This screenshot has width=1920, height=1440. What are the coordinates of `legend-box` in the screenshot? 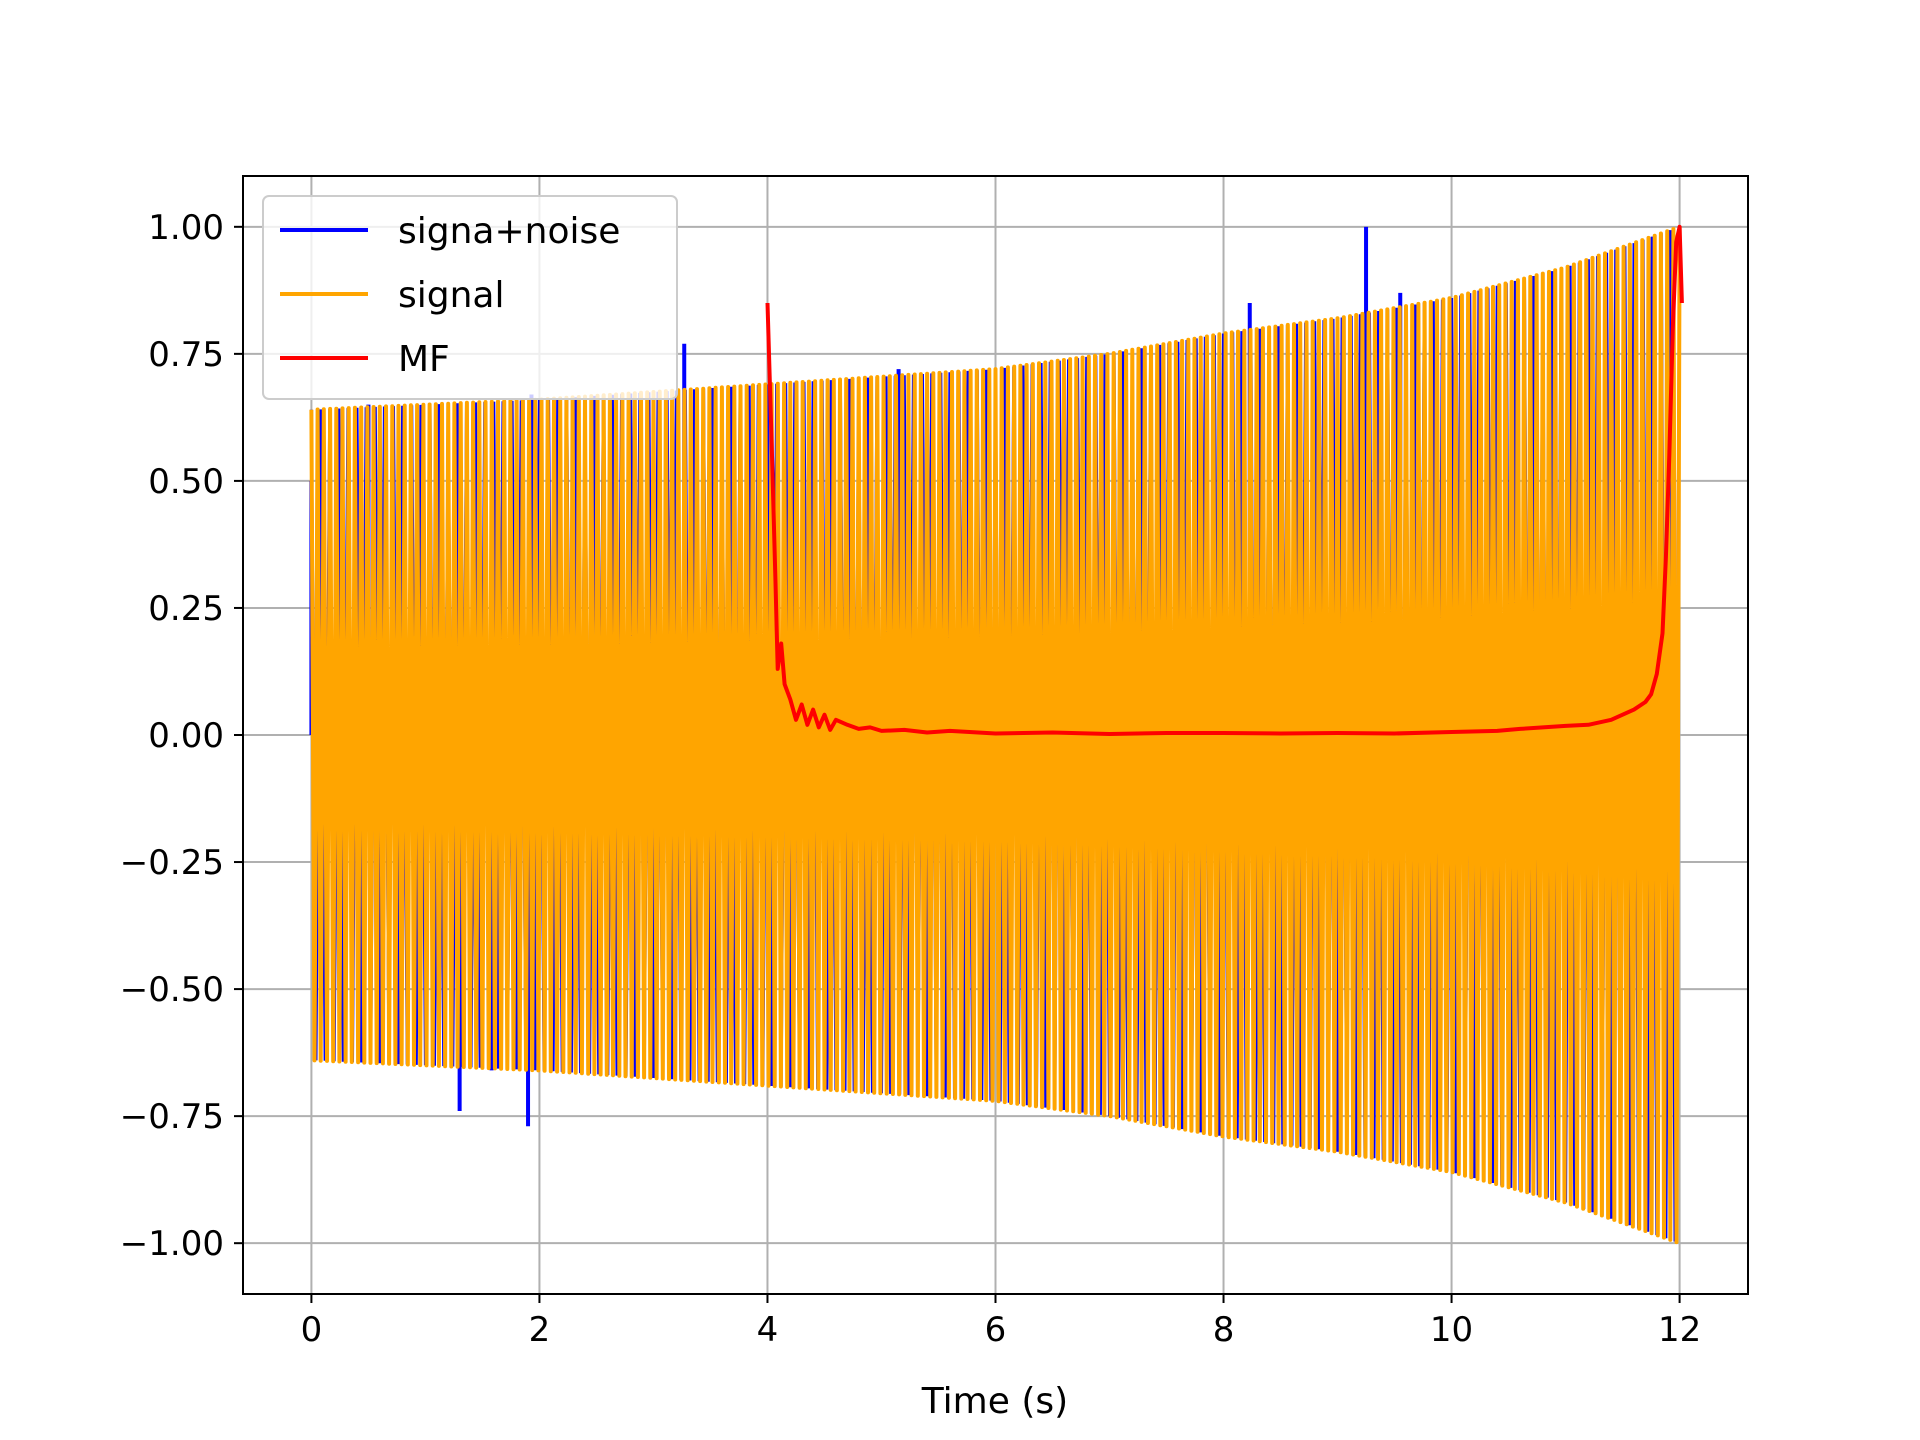 It's located at (470, 297).